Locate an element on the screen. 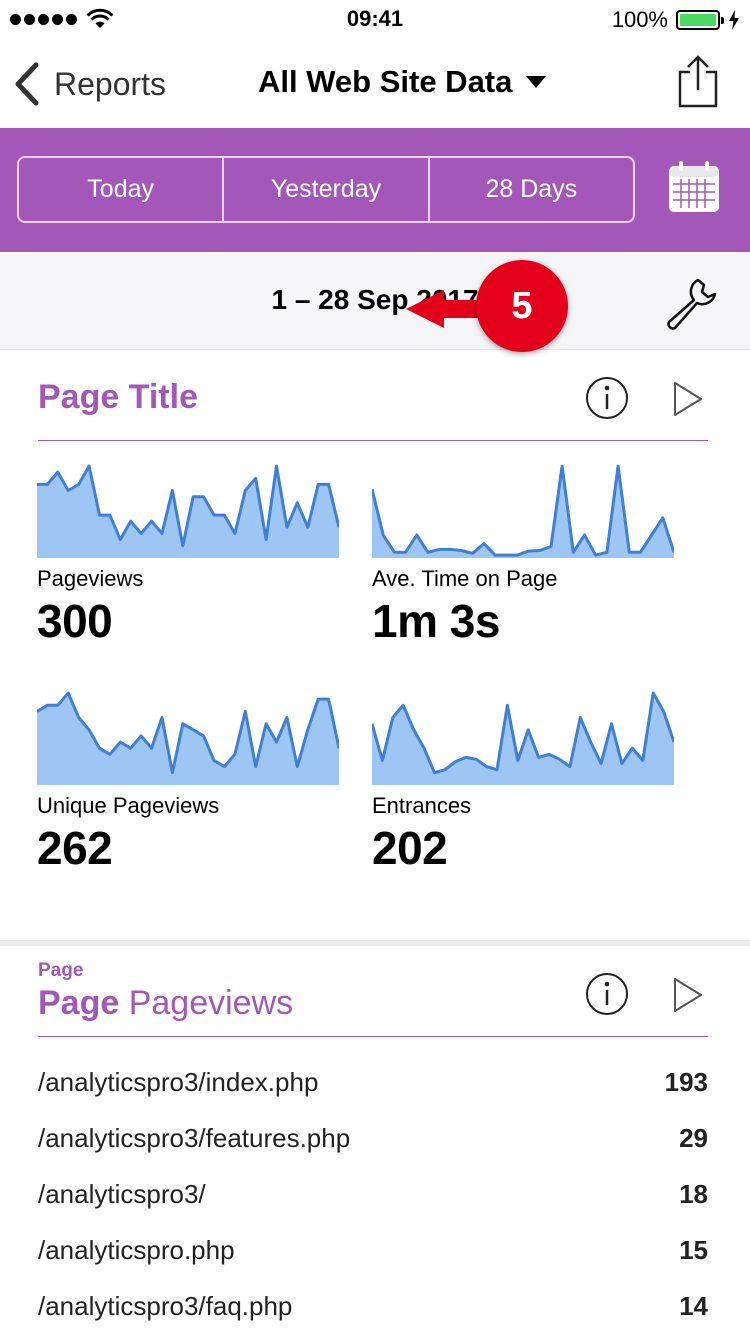  metric-unique-pageviews: Unique Pageviews 262 is located at coordinates (188, 782).